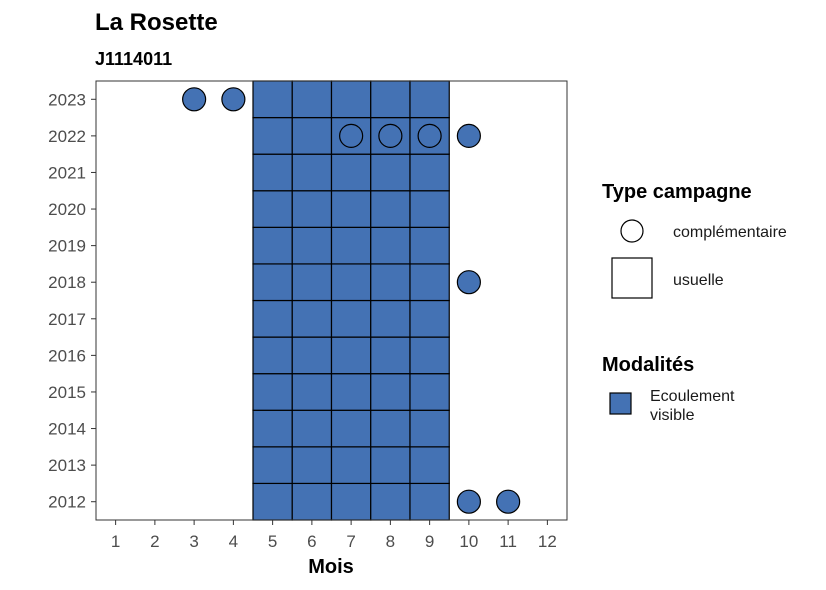 Image resolution: width=826 pixels, height=590 pixels. What do you see at coordinates (67, 465) in the screenshot?
I see `y-tick-label-2013: 2013` at bounding box center [67, 465].